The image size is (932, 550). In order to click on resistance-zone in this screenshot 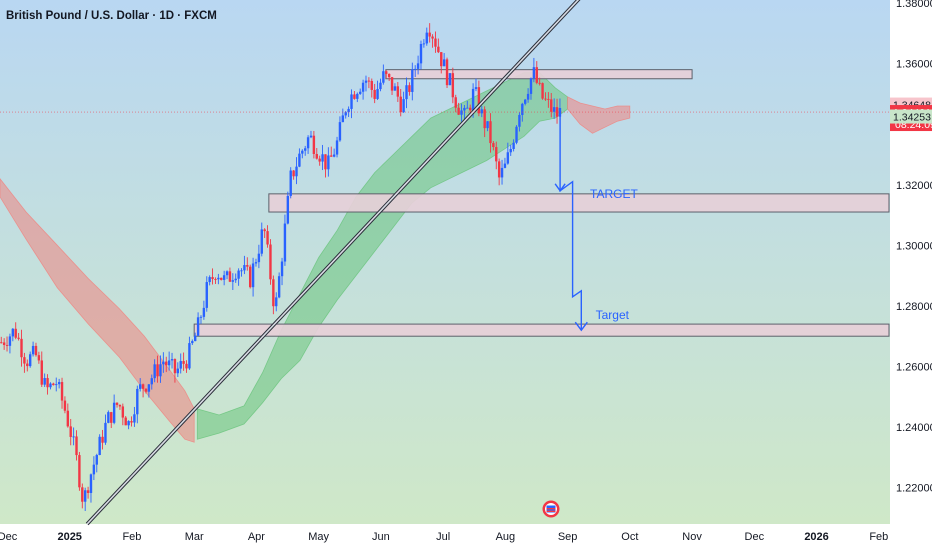, I will do `click(539, 74)`.